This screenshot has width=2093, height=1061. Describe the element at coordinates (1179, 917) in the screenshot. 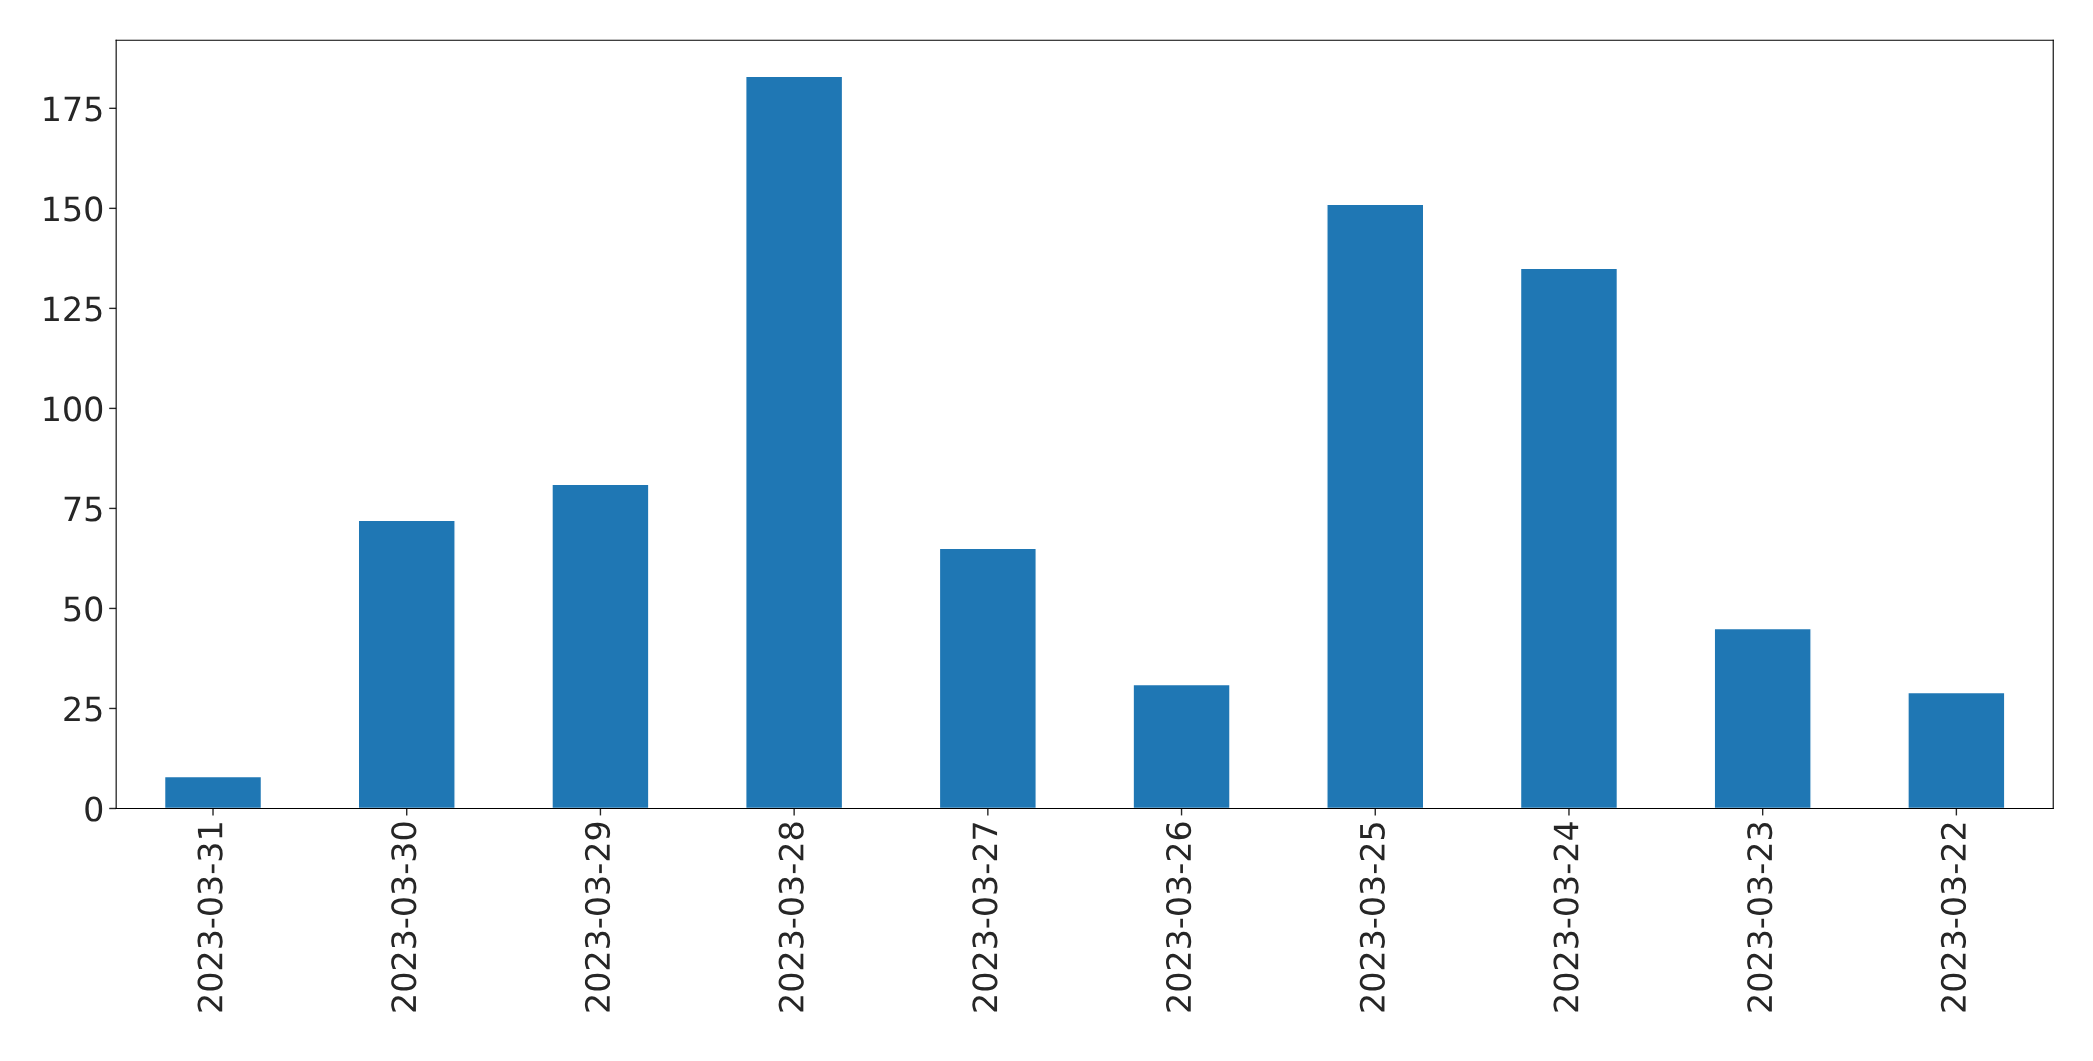

I see `x-tick-label: 2023-03-26` at that location.